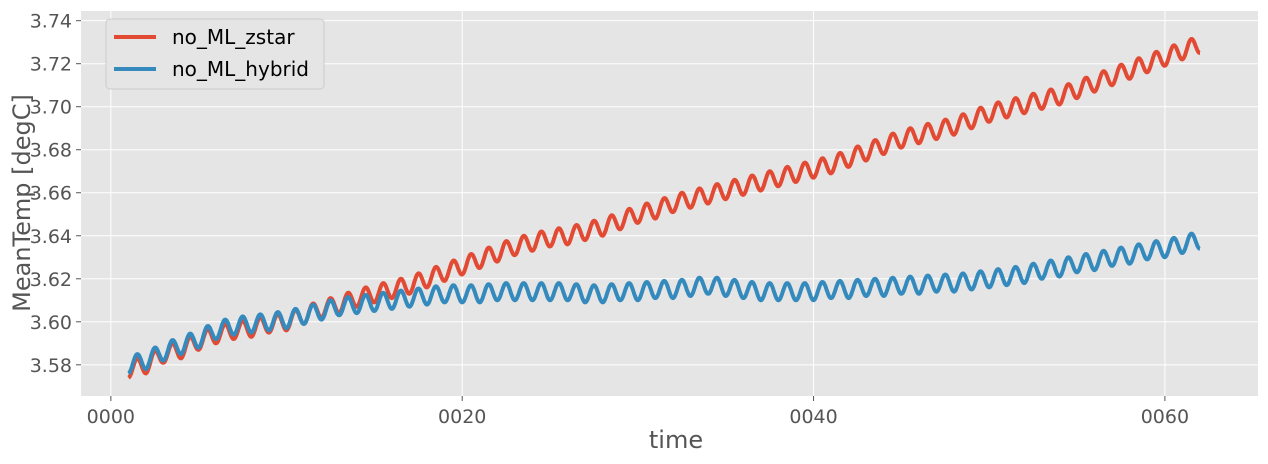 The image size is (1268, 464). Describe the element at coordinates (676, 440) in the screenshot. I see `x-axis-label: time` at that location.